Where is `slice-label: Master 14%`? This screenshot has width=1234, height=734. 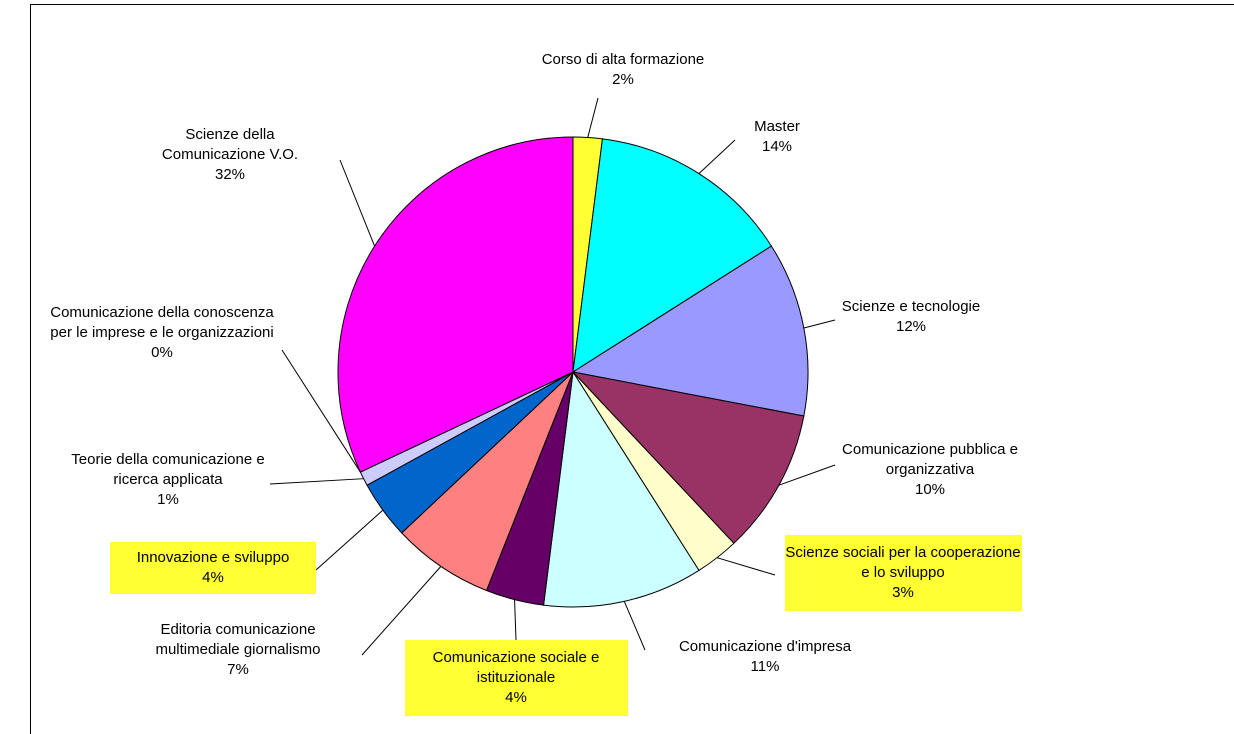 slice-label: Master 14% is located at coordinates (777, 137).